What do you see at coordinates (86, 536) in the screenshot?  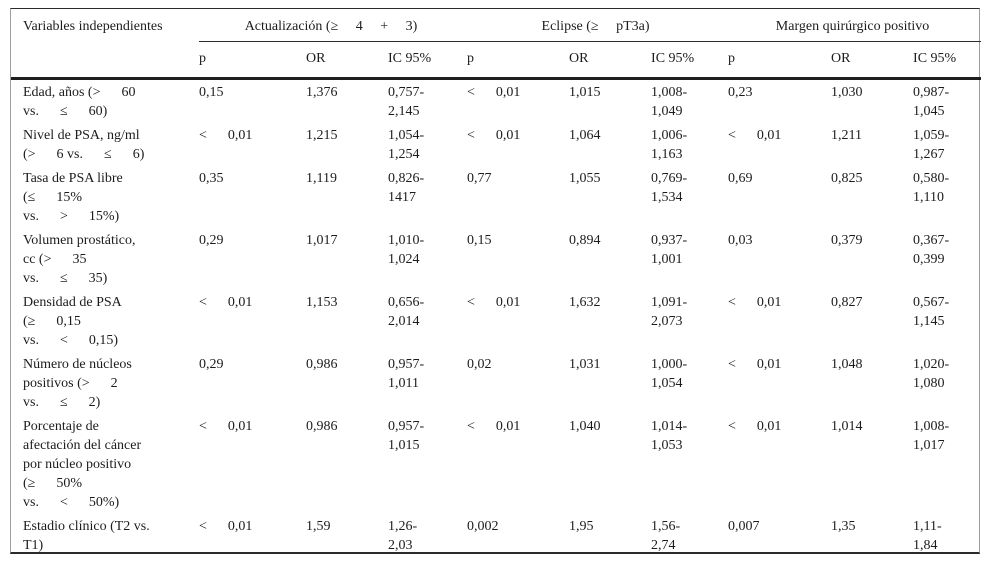 I see `row-label: Estadio clínico (T2 vs. T1)` at bounding box center [86, 536].